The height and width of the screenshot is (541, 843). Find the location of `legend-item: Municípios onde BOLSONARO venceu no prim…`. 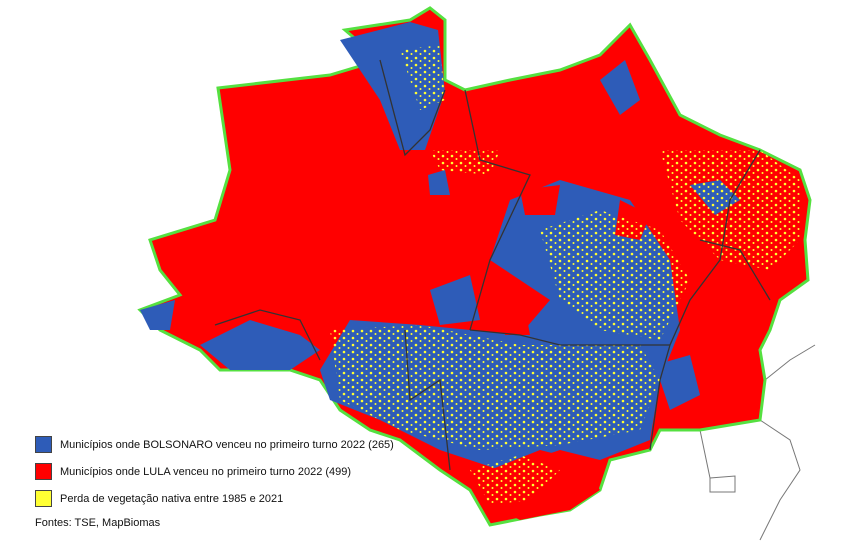

legend-item: Municípios onde BOLSONARO venceu no prim… is located at coordinates (214, 444).